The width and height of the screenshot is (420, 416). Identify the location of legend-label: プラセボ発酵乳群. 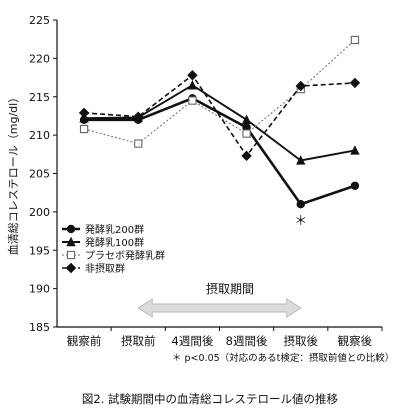
(125, 255).